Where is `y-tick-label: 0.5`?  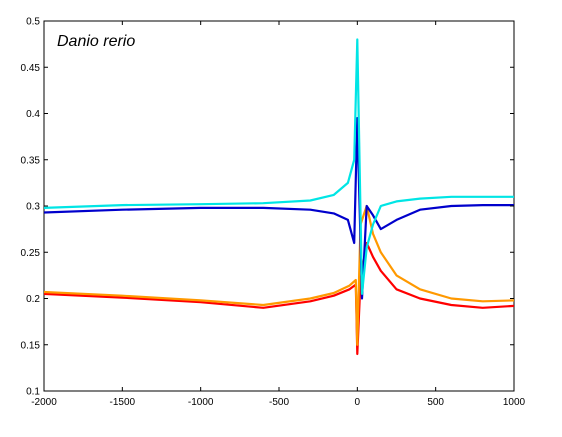
y-tick-label: 0.5 is located at coordinates (33, 22).